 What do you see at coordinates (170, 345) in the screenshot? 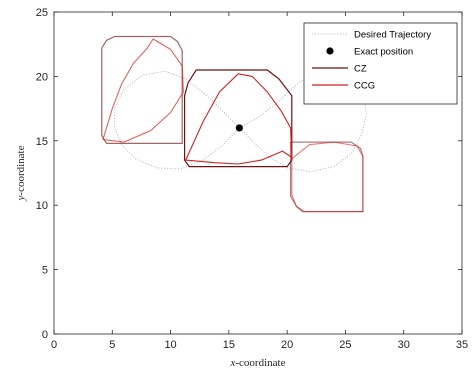
I see `x-tick-label: 10` at bounding box center [170, 345].